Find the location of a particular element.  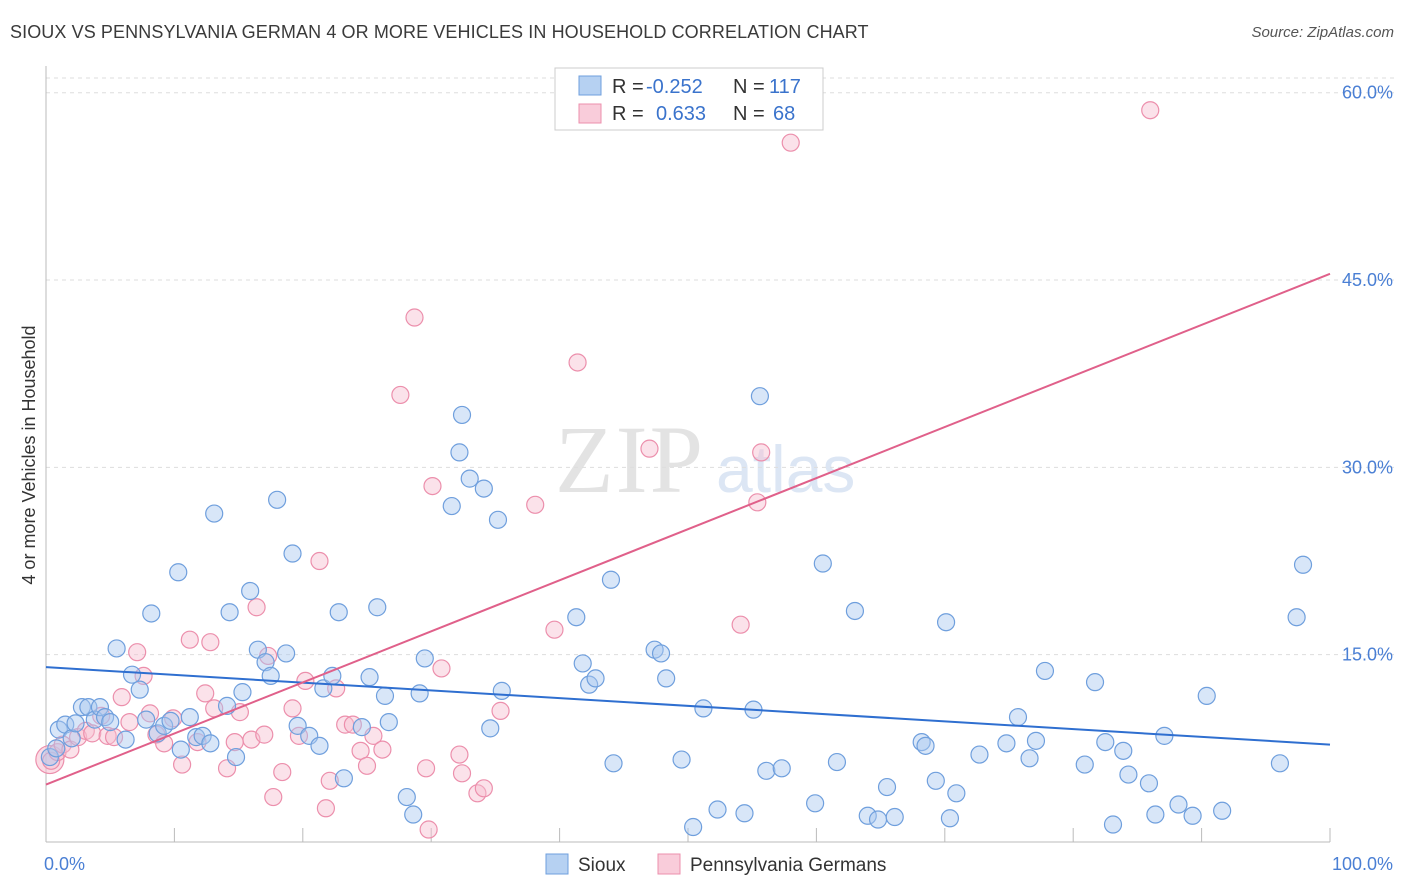

y-tick-label: 15.0% is located at coordinates (1367, 655).